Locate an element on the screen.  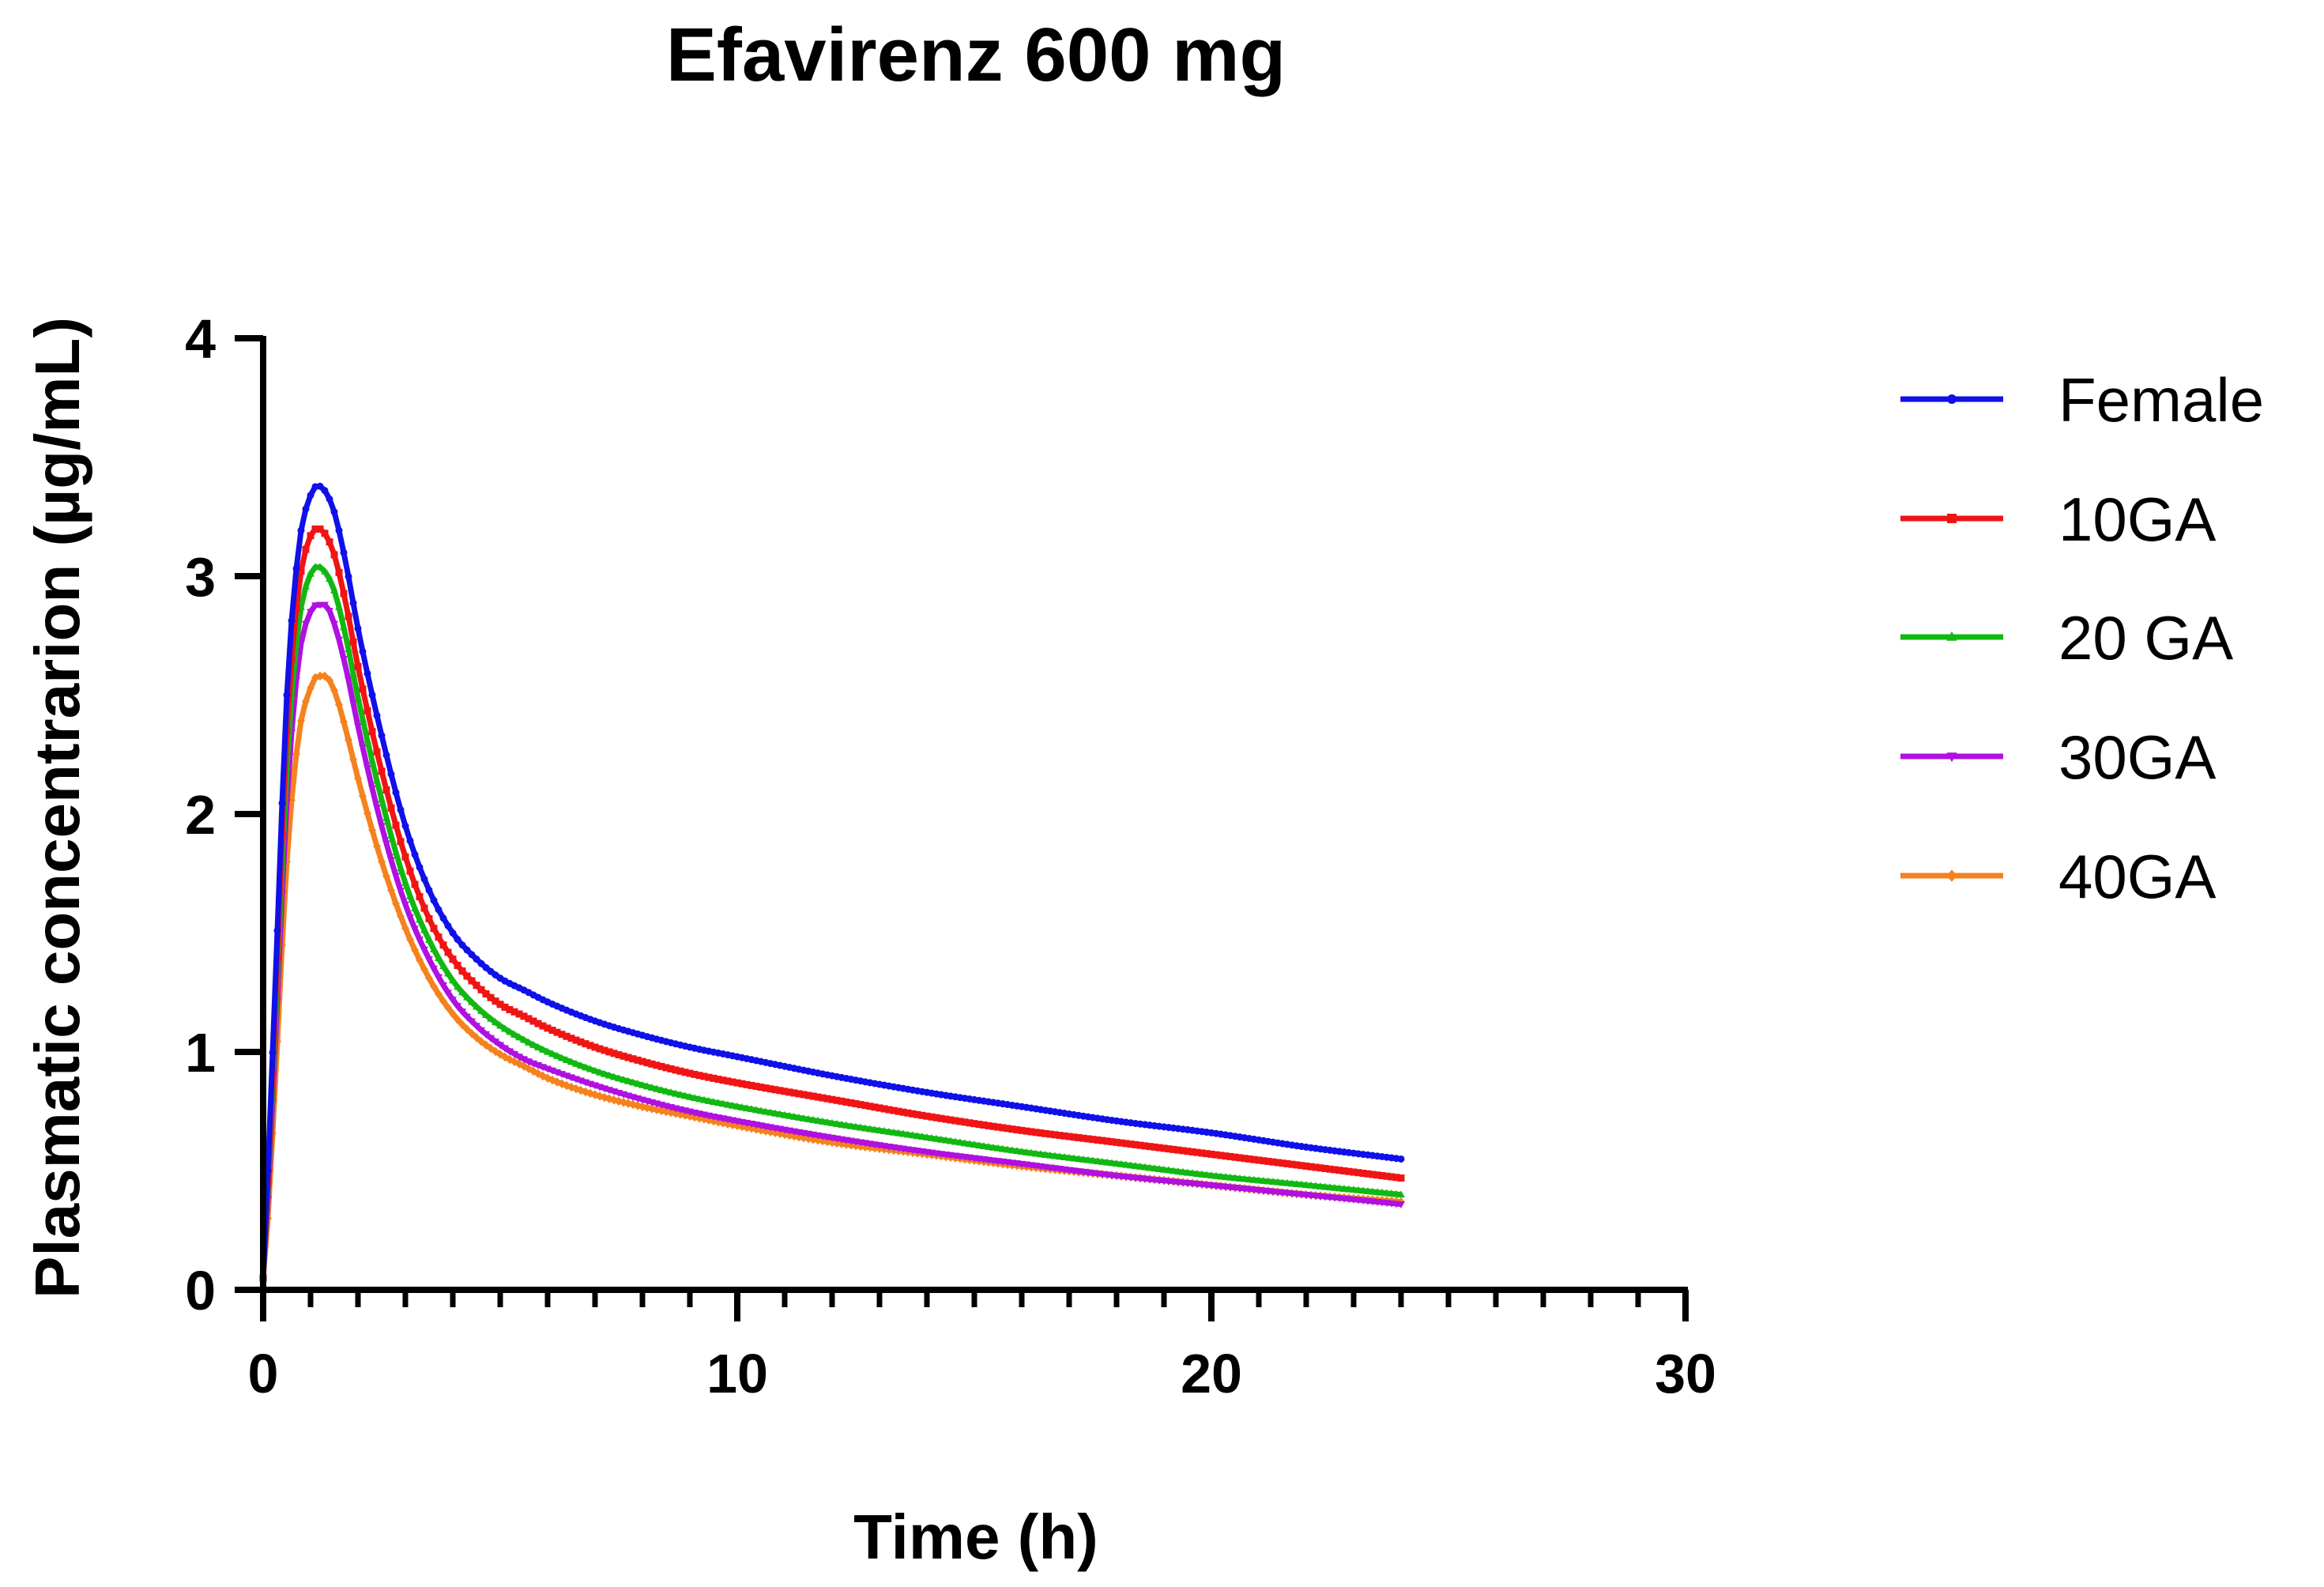
y-tick-label: 0 is located at coordinates (200, 1290).